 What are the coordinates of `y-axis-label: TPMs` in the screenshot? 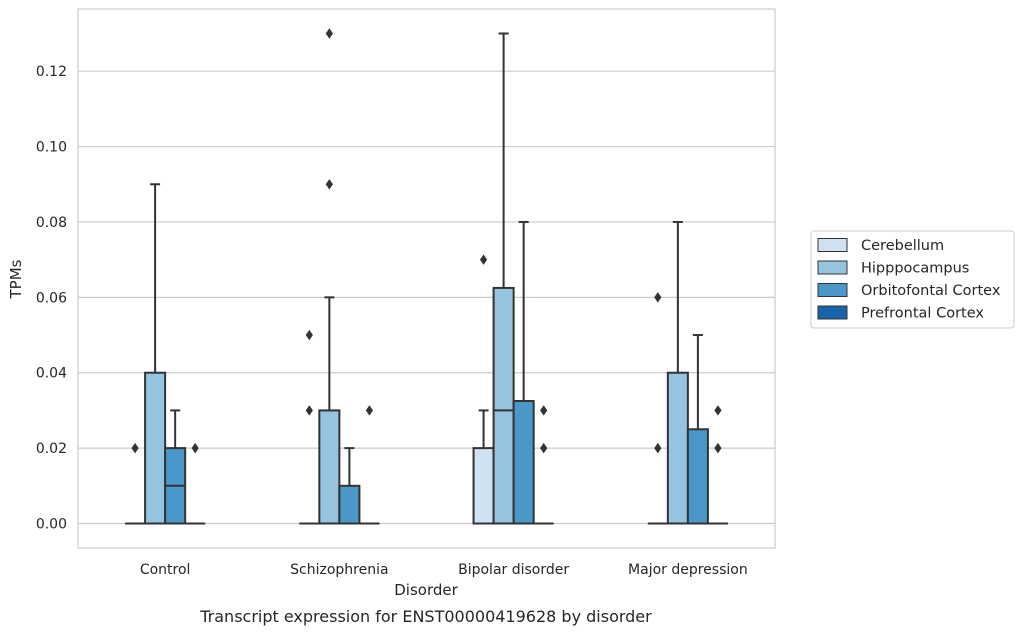 It's located at (16, 279).